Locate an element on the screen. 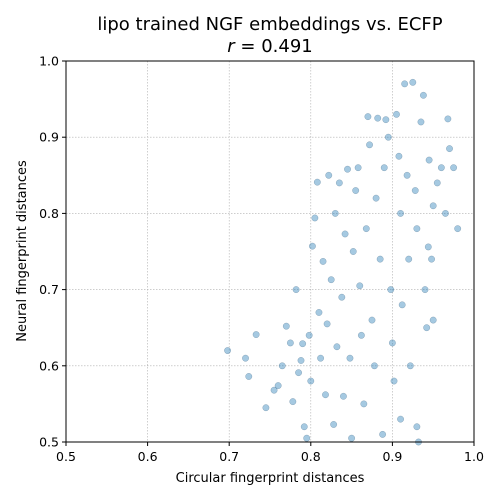 This screenshot has height=500, width=500. x-tick-label: 1.0 is located at coordinates (474, 456).